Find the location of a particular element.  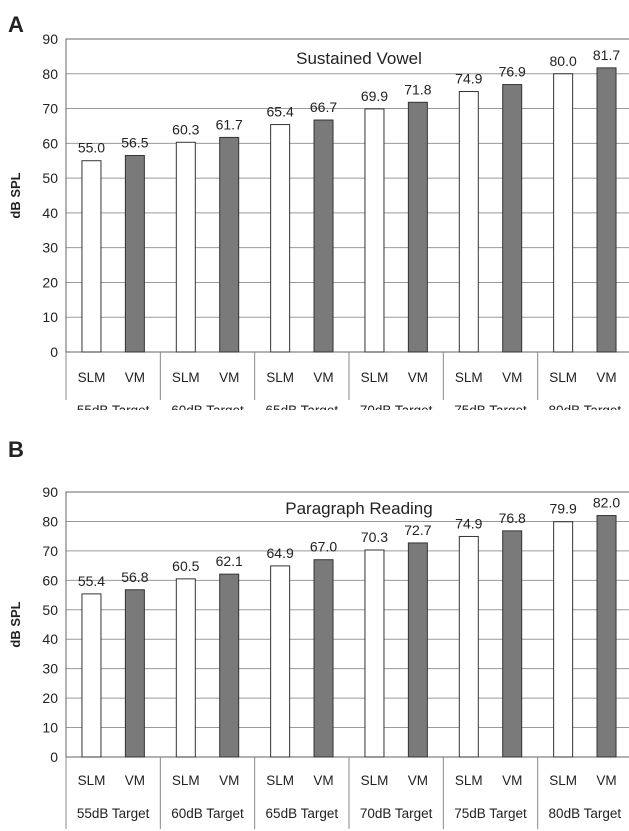

panel-label-a: A is located at coordinates (16, 24).